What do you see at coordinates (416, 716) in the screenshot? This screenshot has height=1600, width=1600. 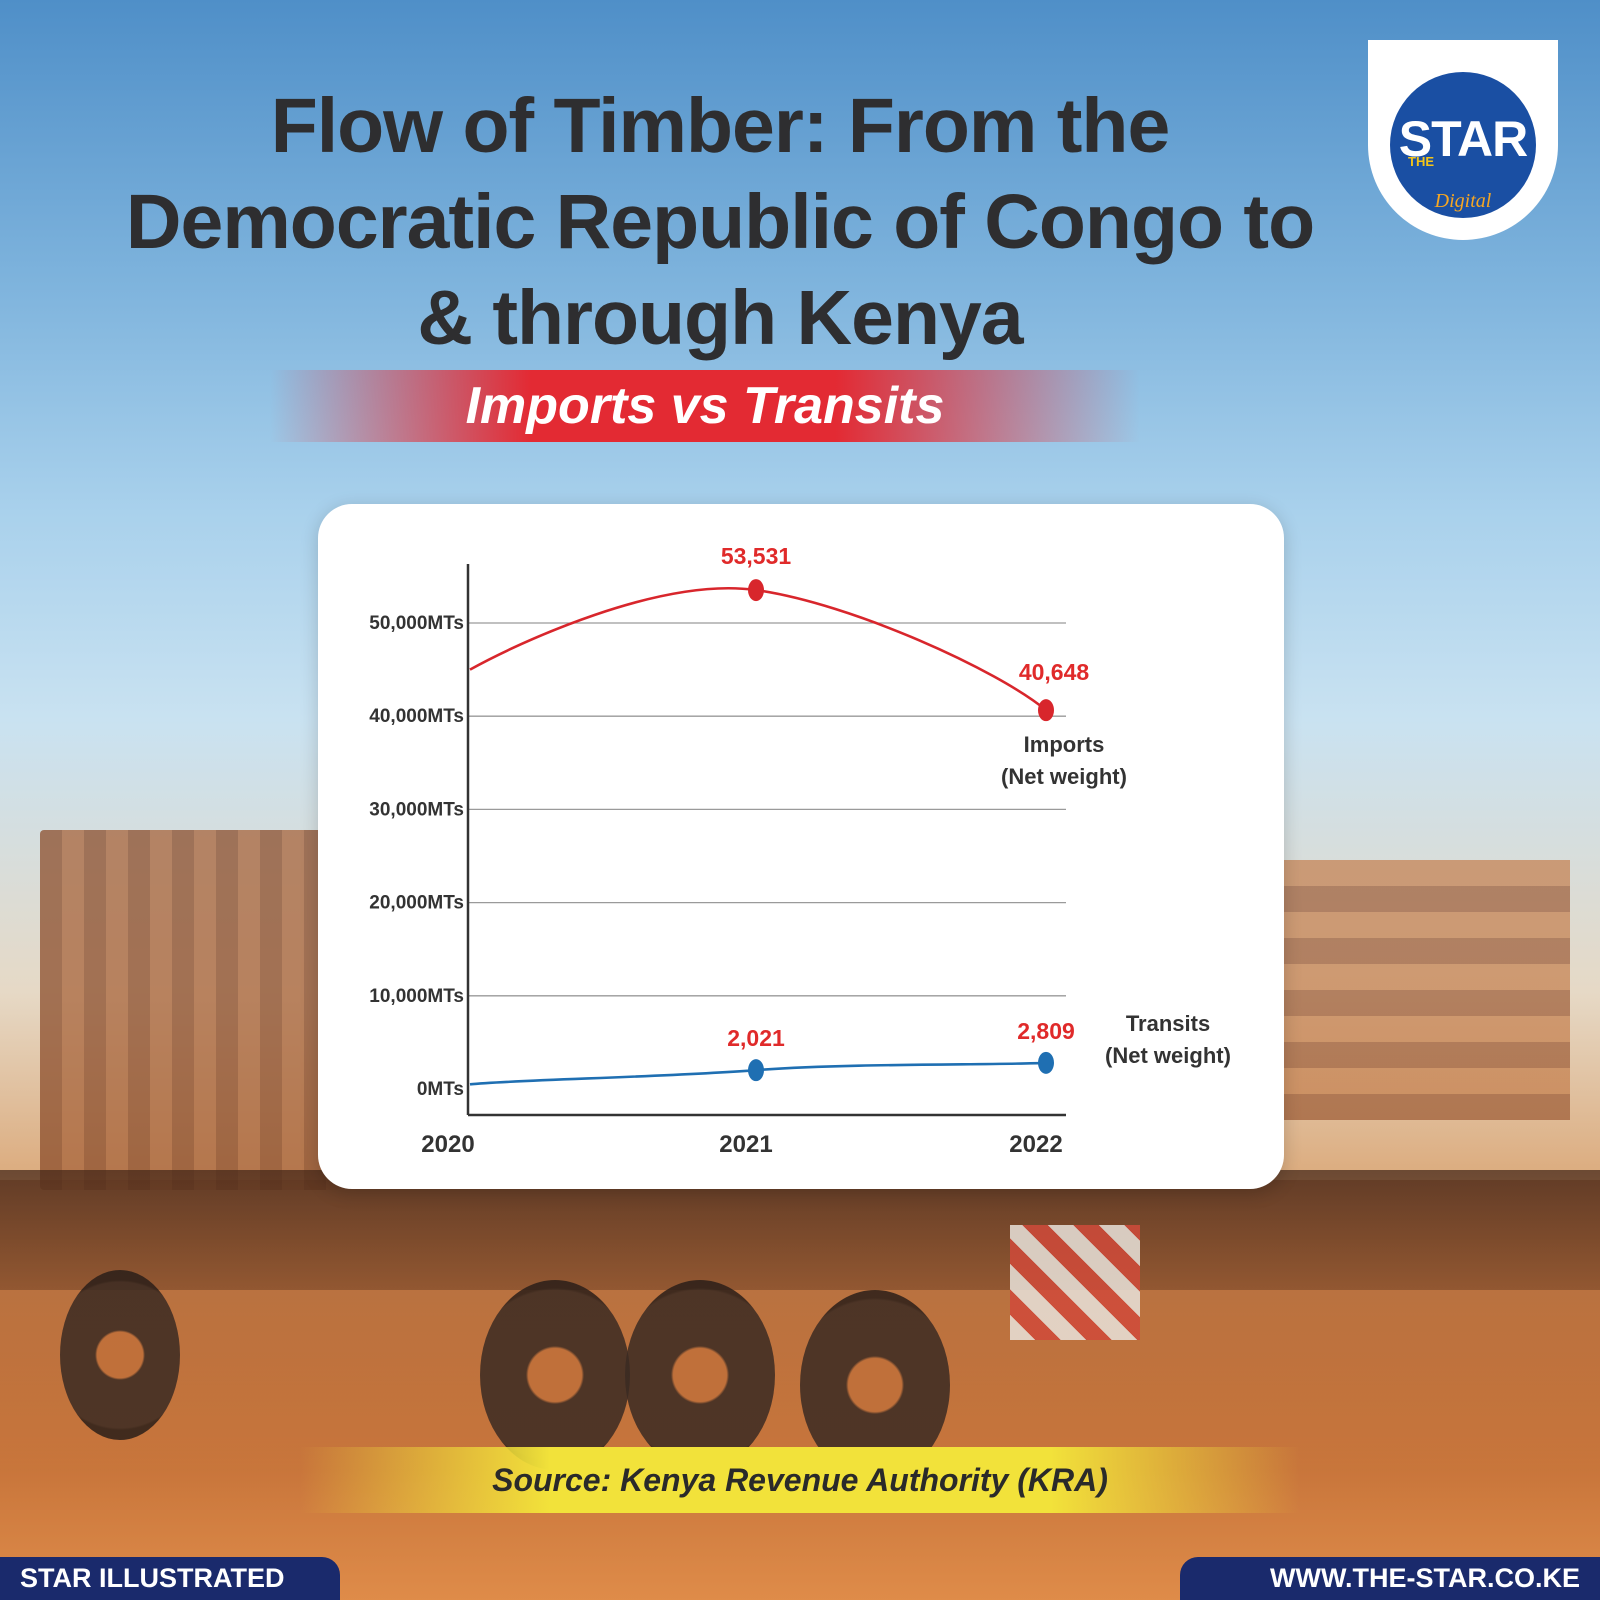 I see `y-tick-label: 40,000MTs` at bounding box center [416, 716].